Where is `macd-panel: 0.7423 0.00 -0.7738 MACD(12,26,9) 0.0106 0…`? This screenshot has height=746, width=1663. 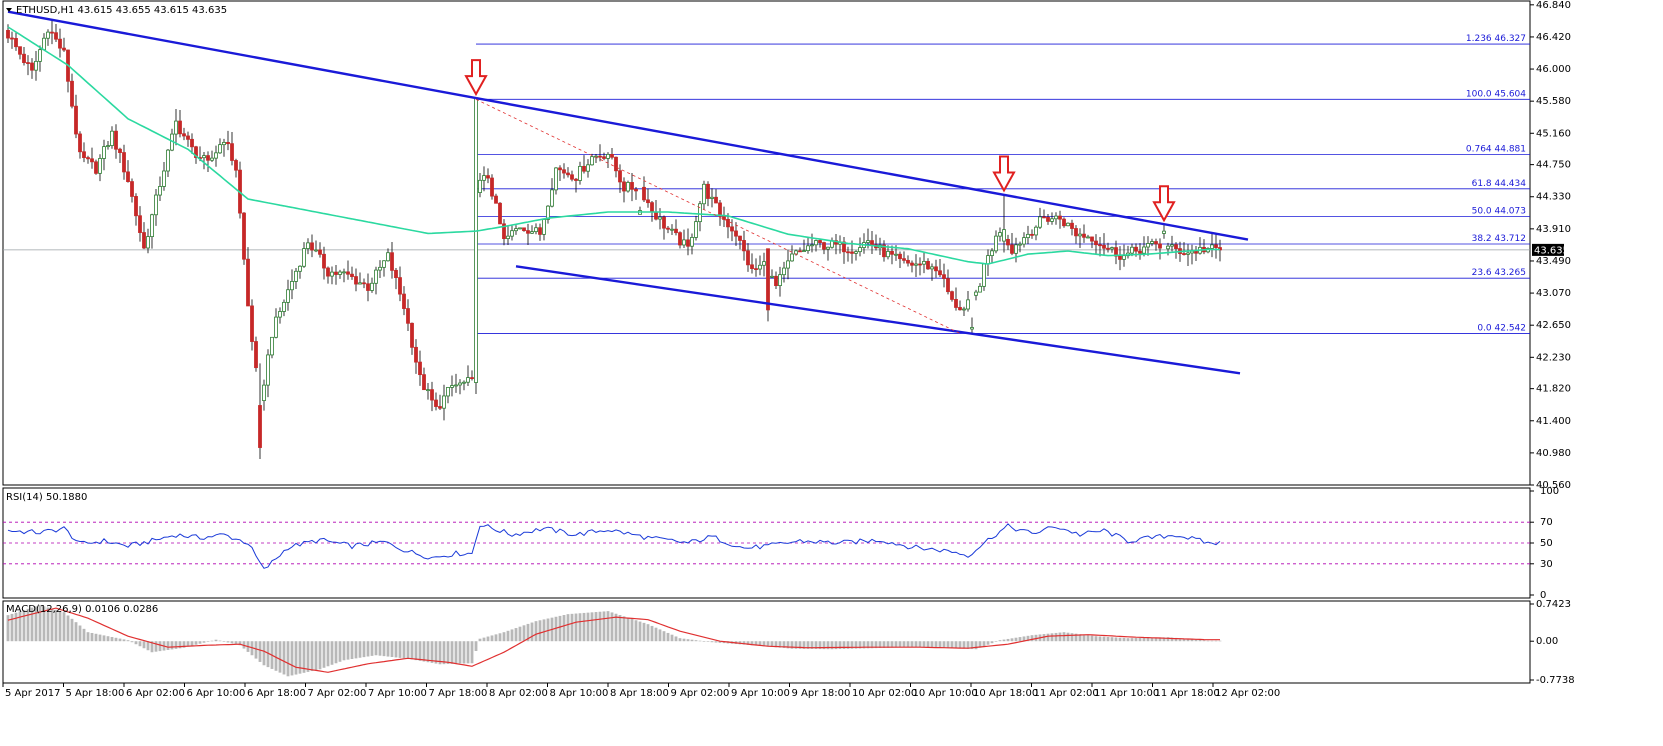
macd-panel: 0.7423 0.00 -0.7738 MACD(12,26,9) 0.0106 0… is located at coordinates (788, 642).